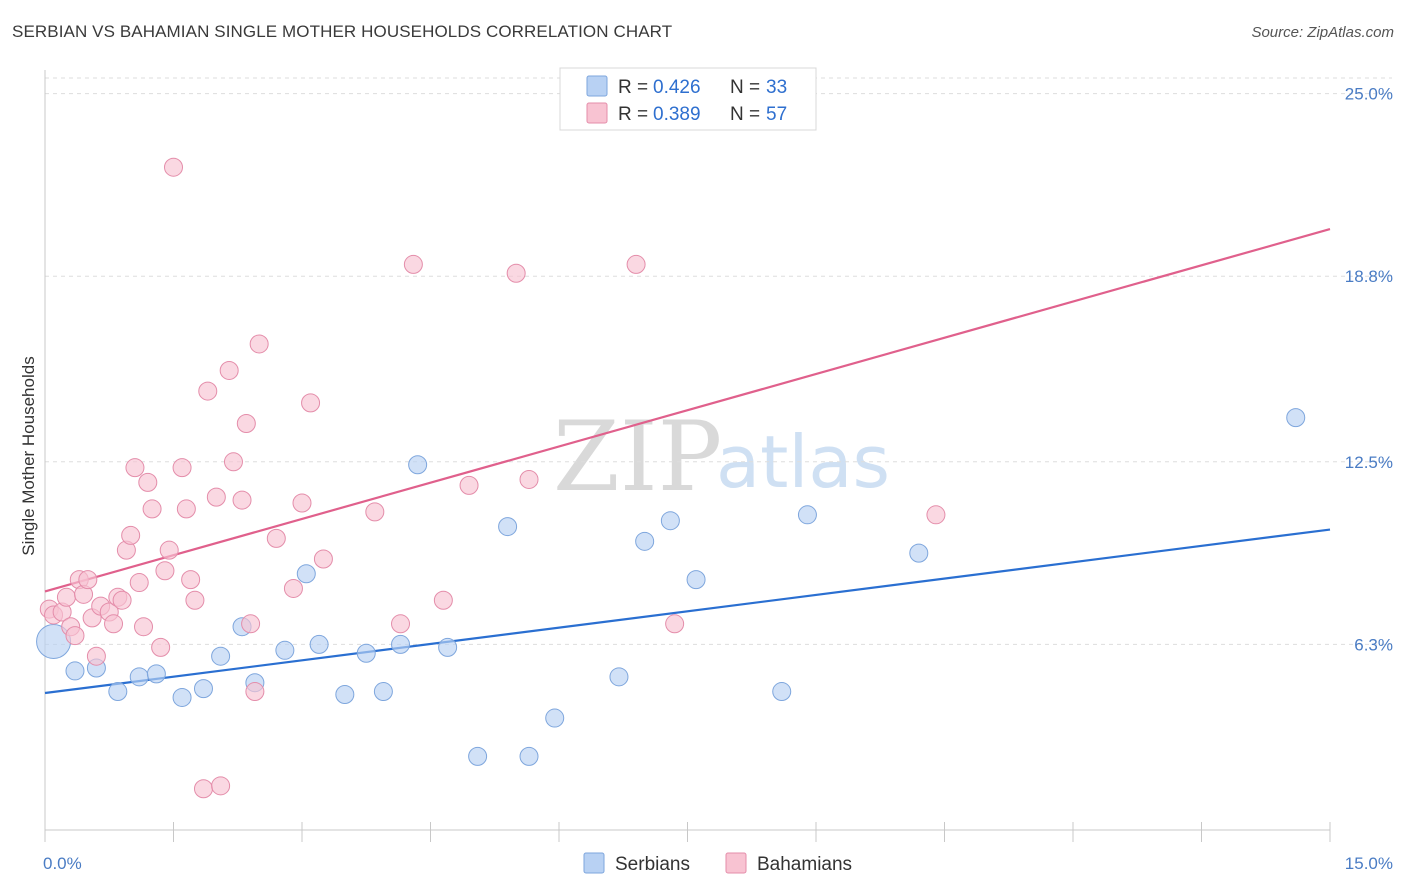 The width and height of the screenshot is (1406, 892). I want to click on legend-r-value-bahamians: 0.389, so click(677, 114).